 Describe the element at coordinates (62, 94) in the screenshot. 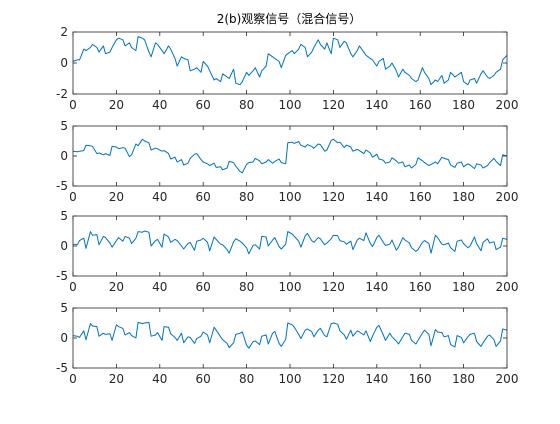

I see `y-tick-label: -2` at that location.